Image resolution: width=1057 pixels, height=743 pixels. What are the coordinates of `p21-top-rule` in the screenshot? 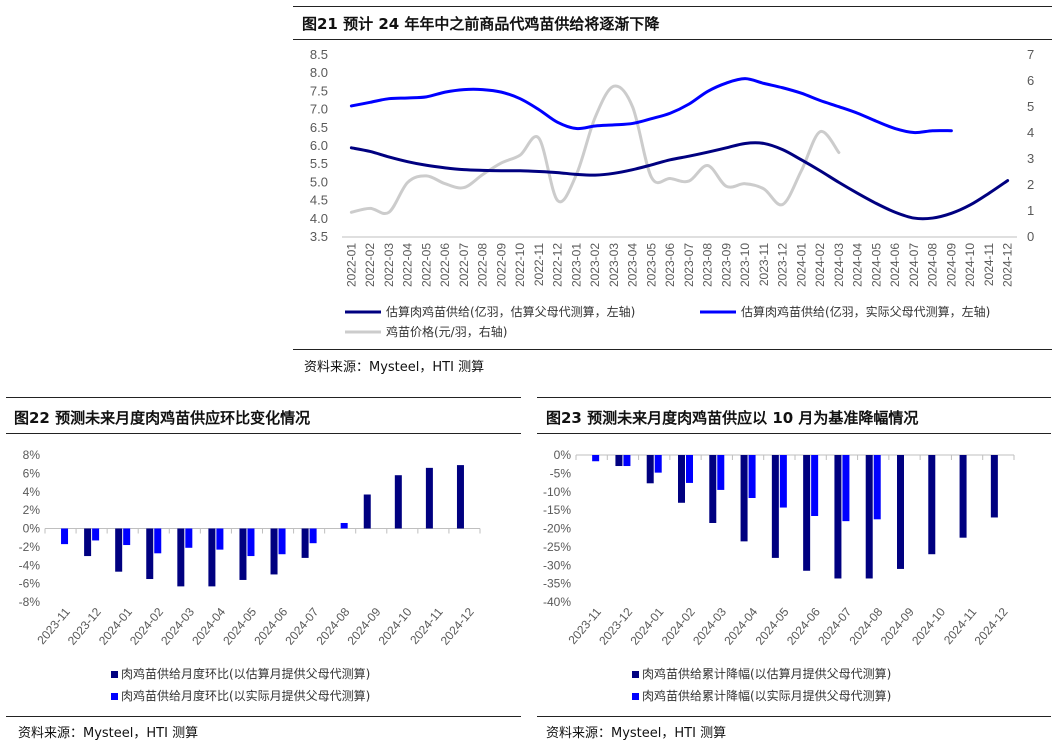 It's located at (672, 6).